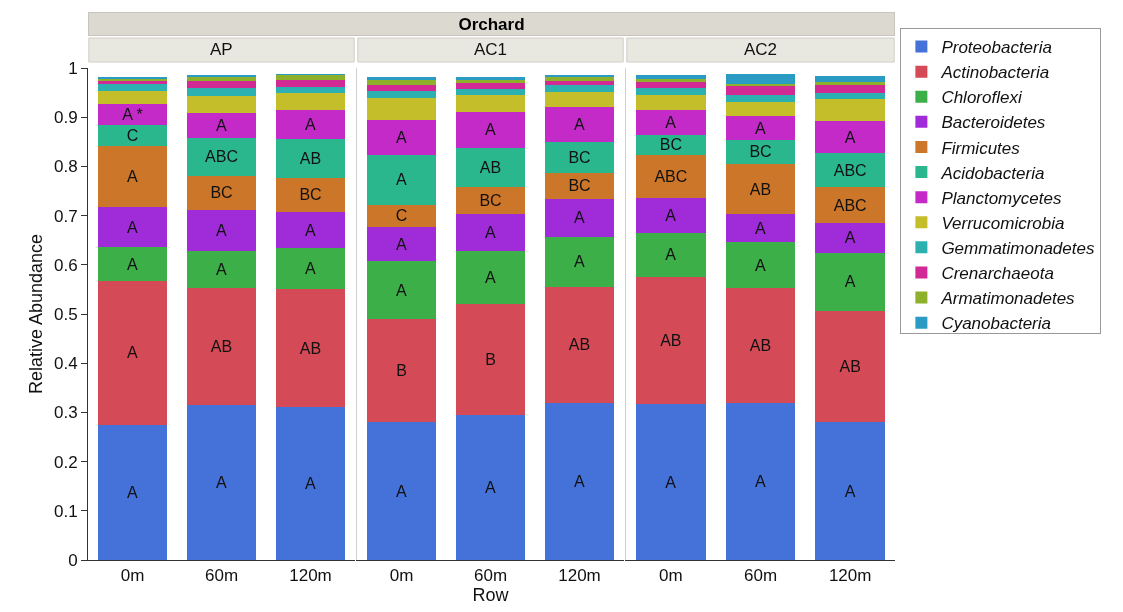 The image size is (1123, 612). What do you see at coordinates (132, 136) in the screenshot?
I see `data-label: C` at bounding box center [132, 136].